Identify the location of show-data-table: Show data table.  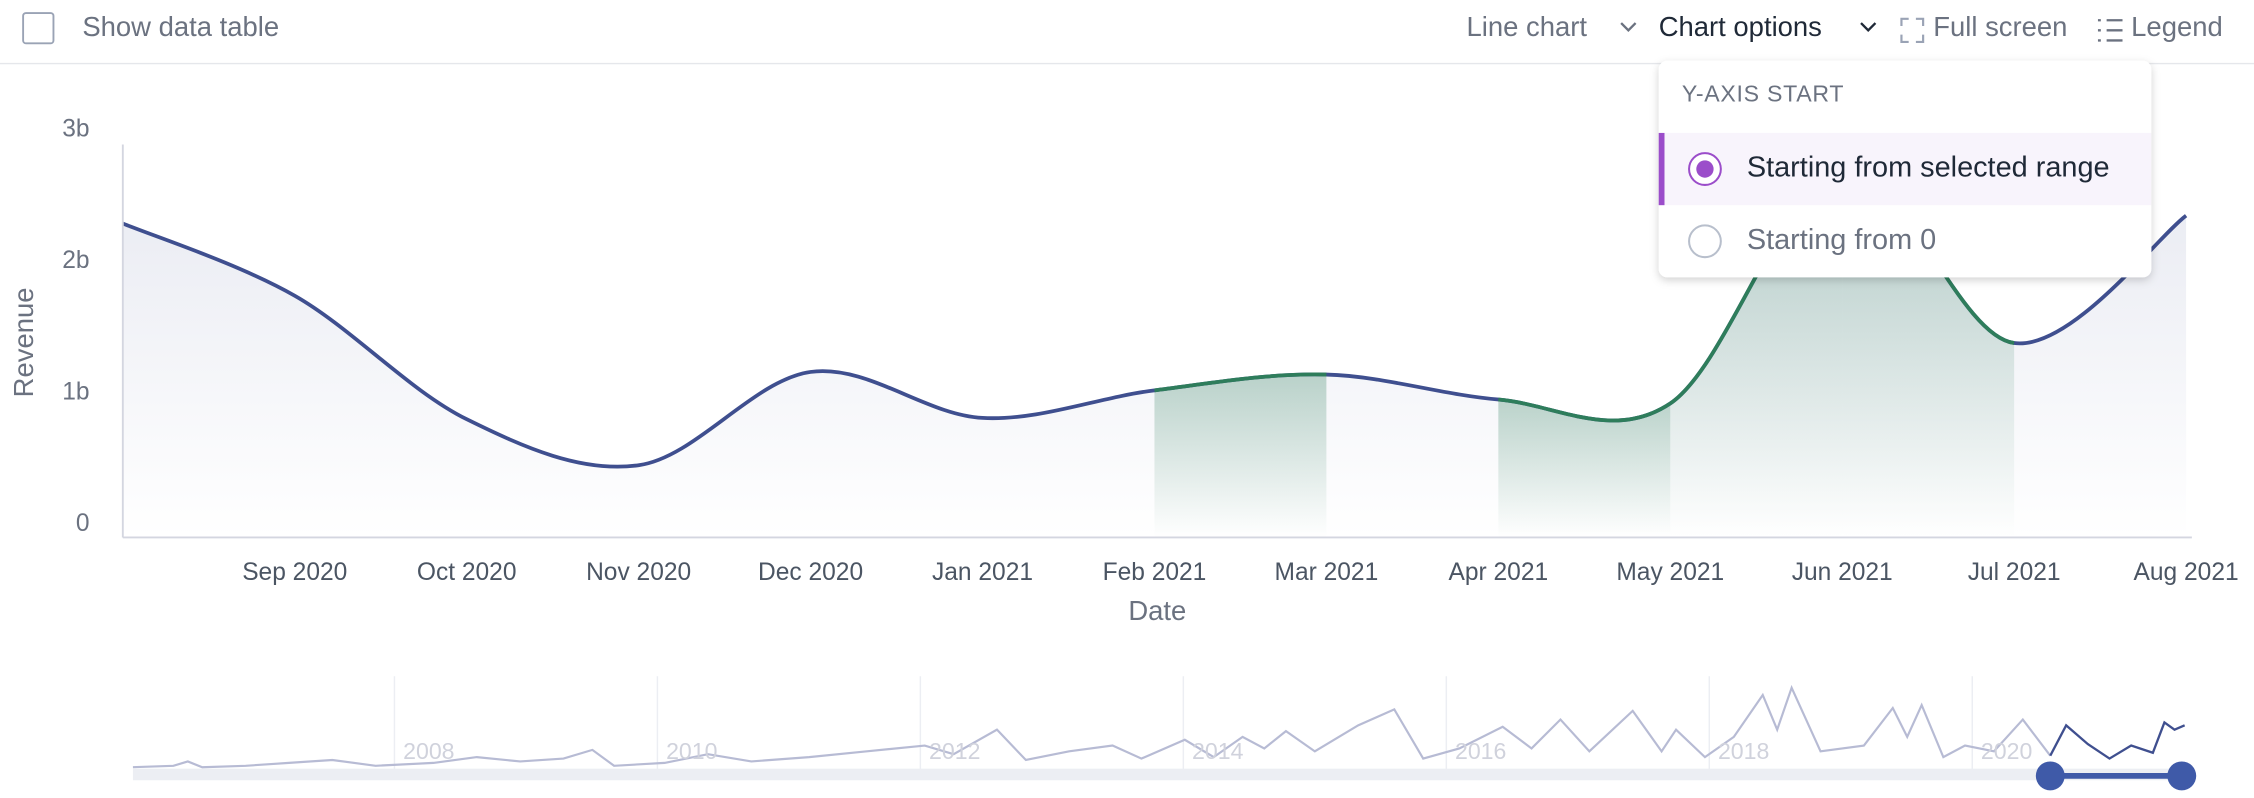
(180, 26).